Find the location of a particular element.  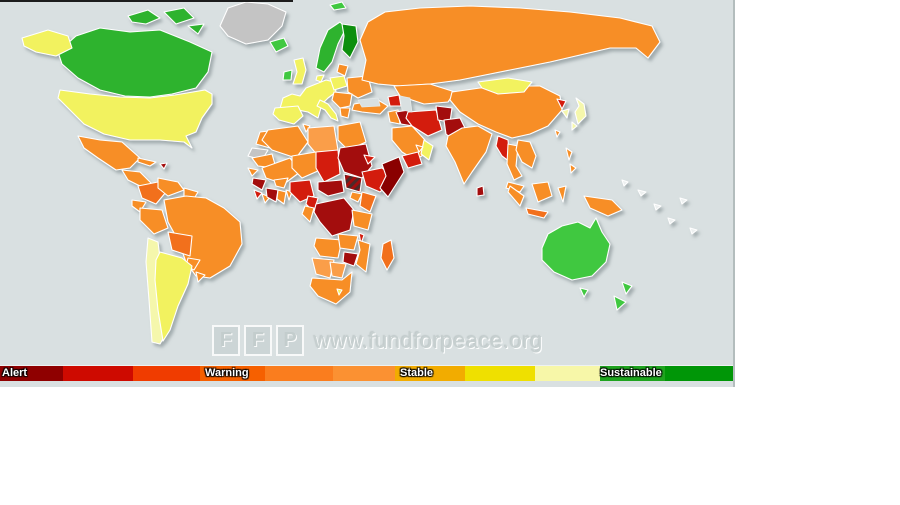

ffp-watermark: F F P www.fundforpeace.org is located at coordinates (377, 340).